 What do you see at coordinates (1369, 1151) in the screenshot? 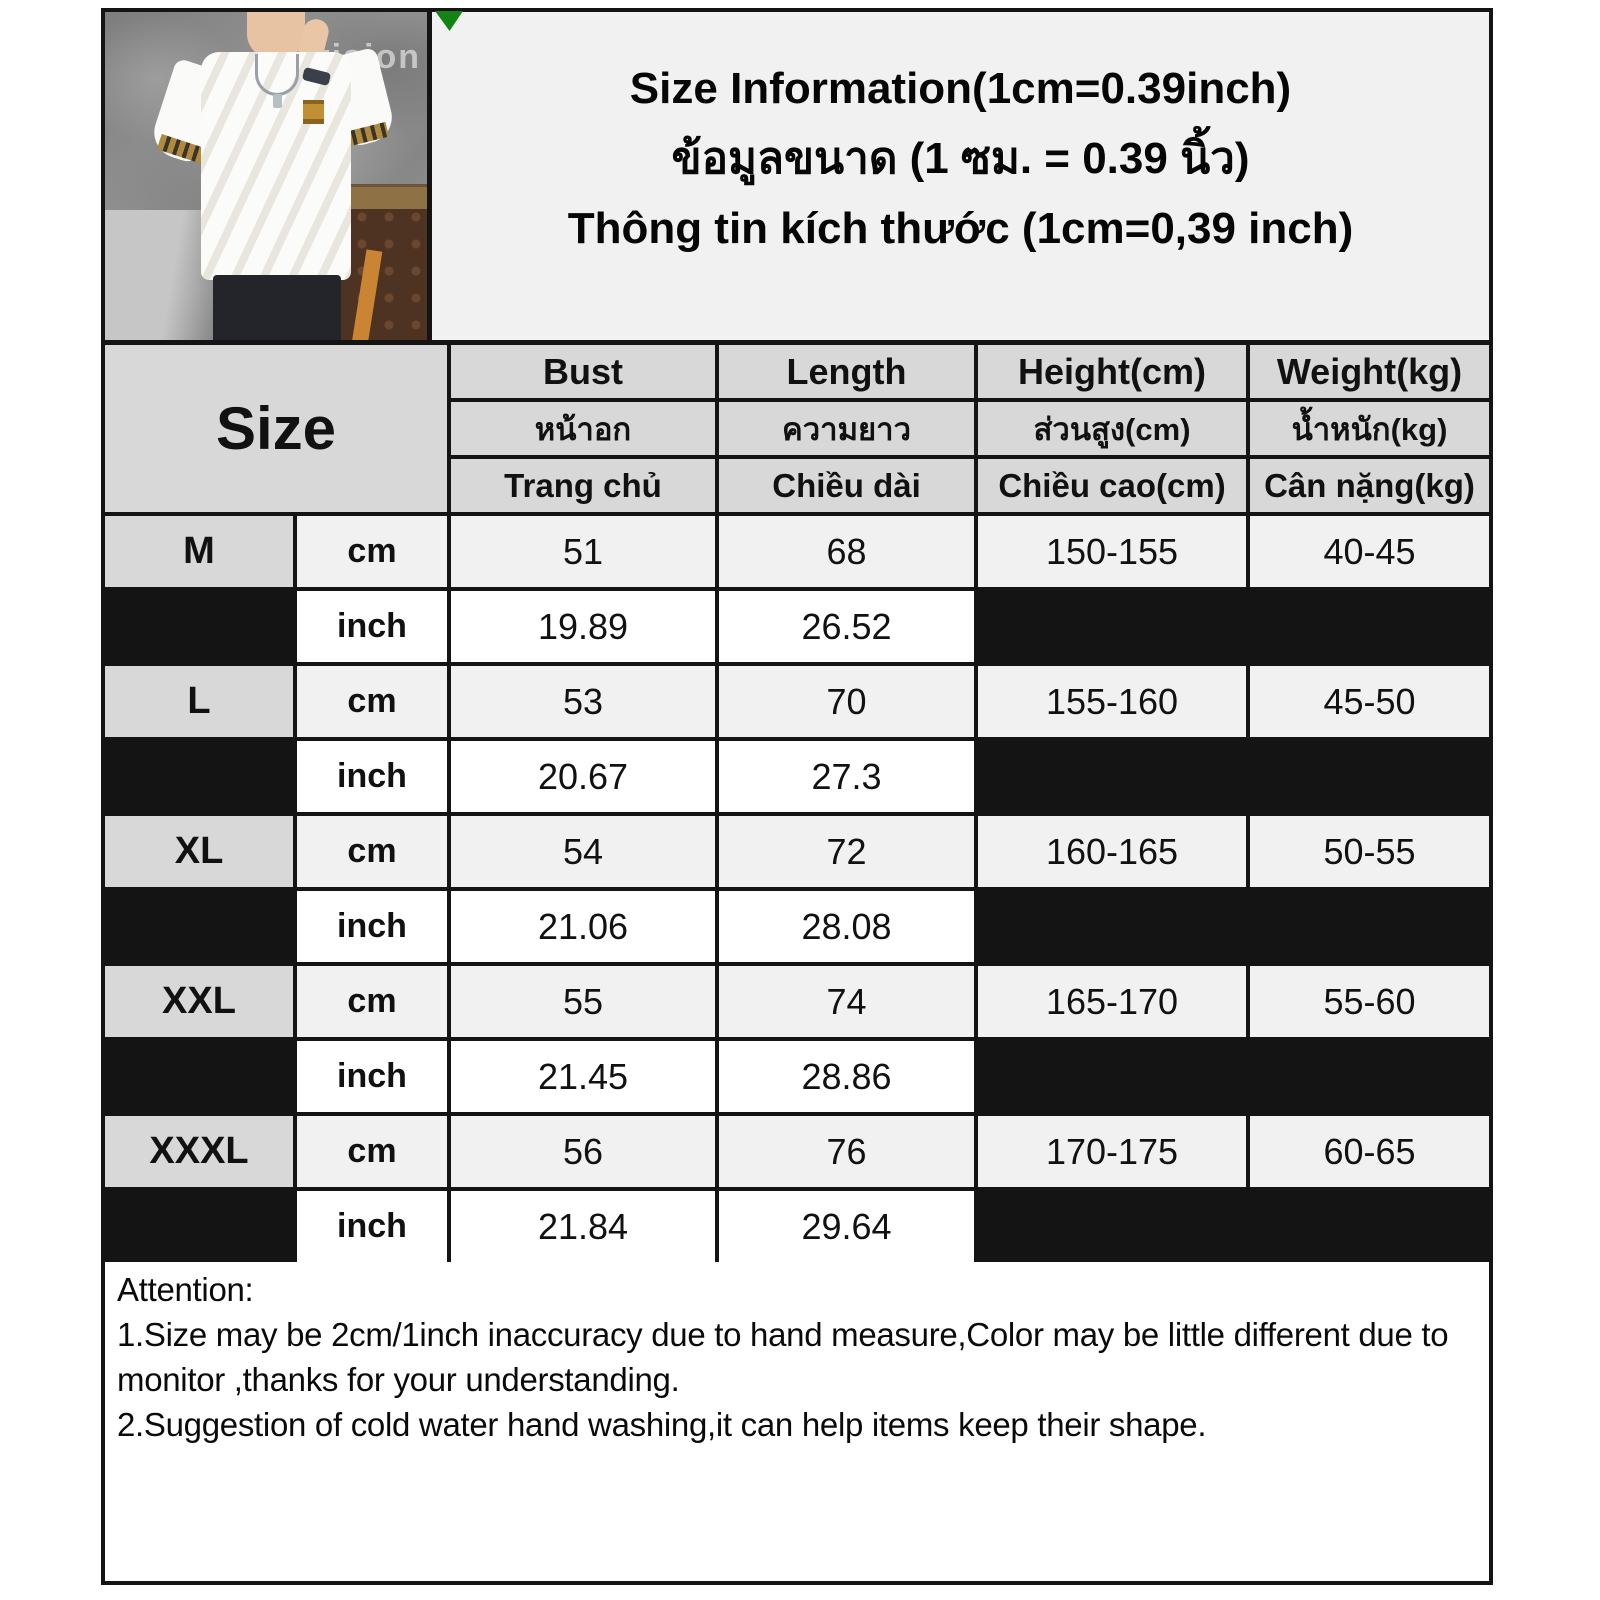
I see `weight-range-value: 60-65` at bounding box center [1369, 1151].